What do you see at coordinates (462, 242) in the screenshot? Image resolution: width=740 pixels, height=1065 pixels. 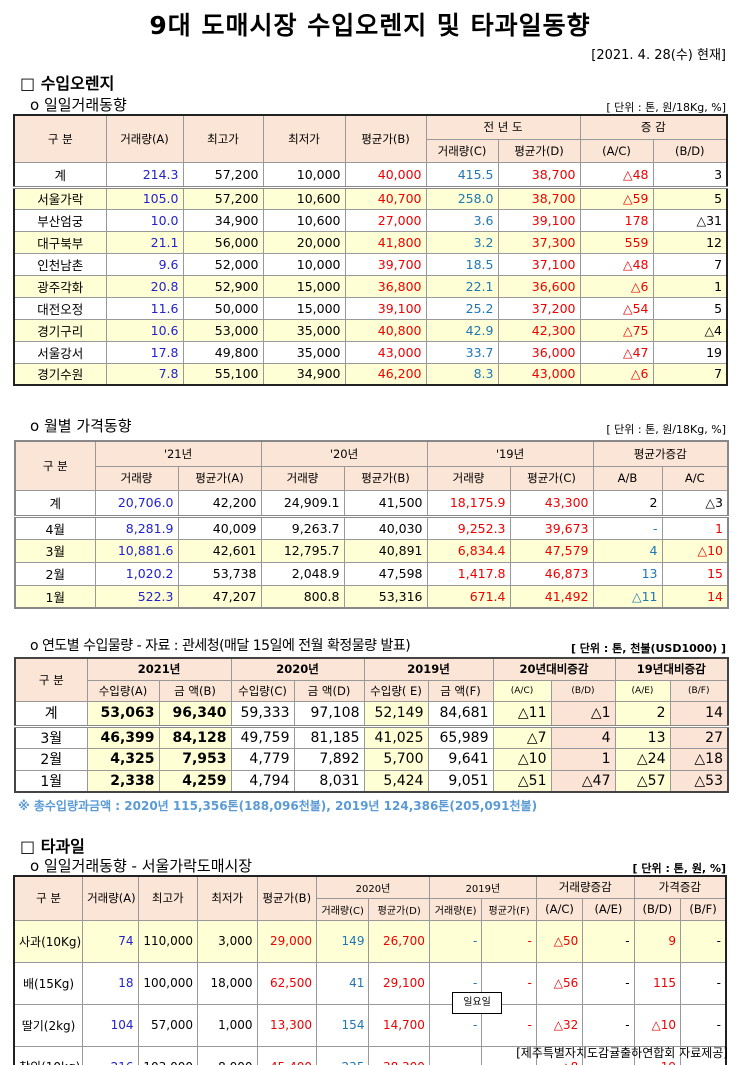 I see `table-cell: 3.2` at bounding box center [462, 242].